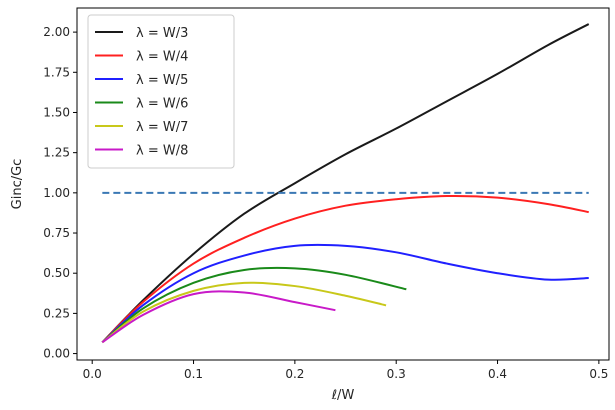 Image resolution: width=615 pixels, height=410 pixels. I want to click on y-tick-label: 0.50, so click(56, 273).